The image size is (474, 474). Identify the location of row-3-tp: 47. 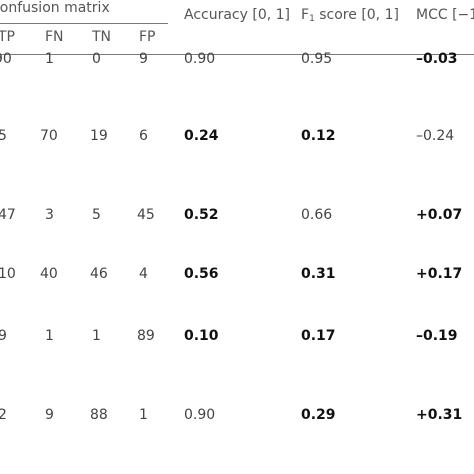
(8, 215).